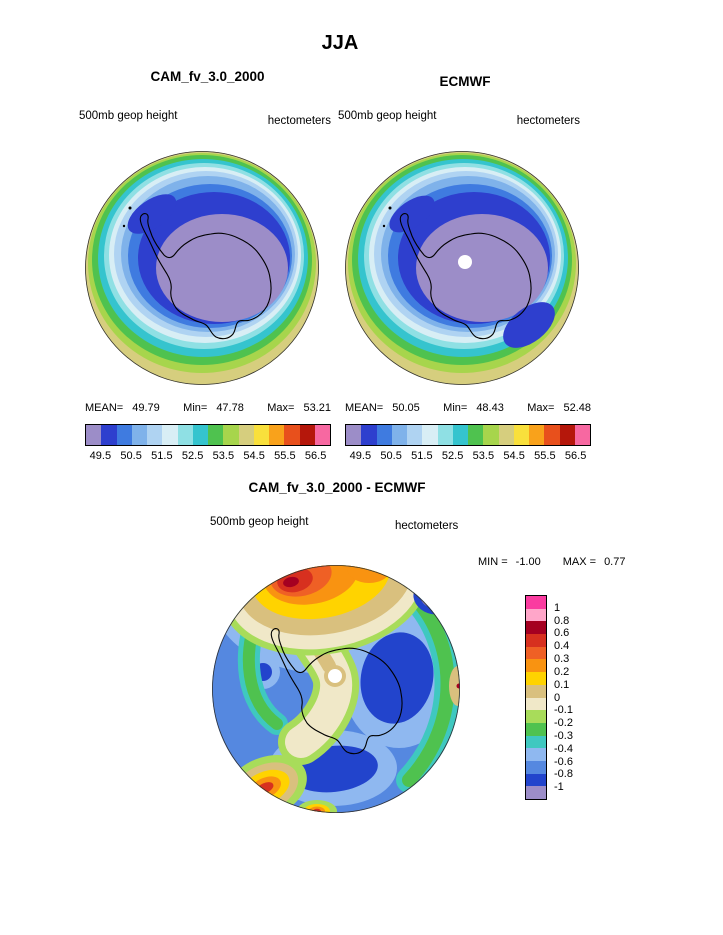  I want to click on colorbar-tick-label: -0.8, so click(563, 774).